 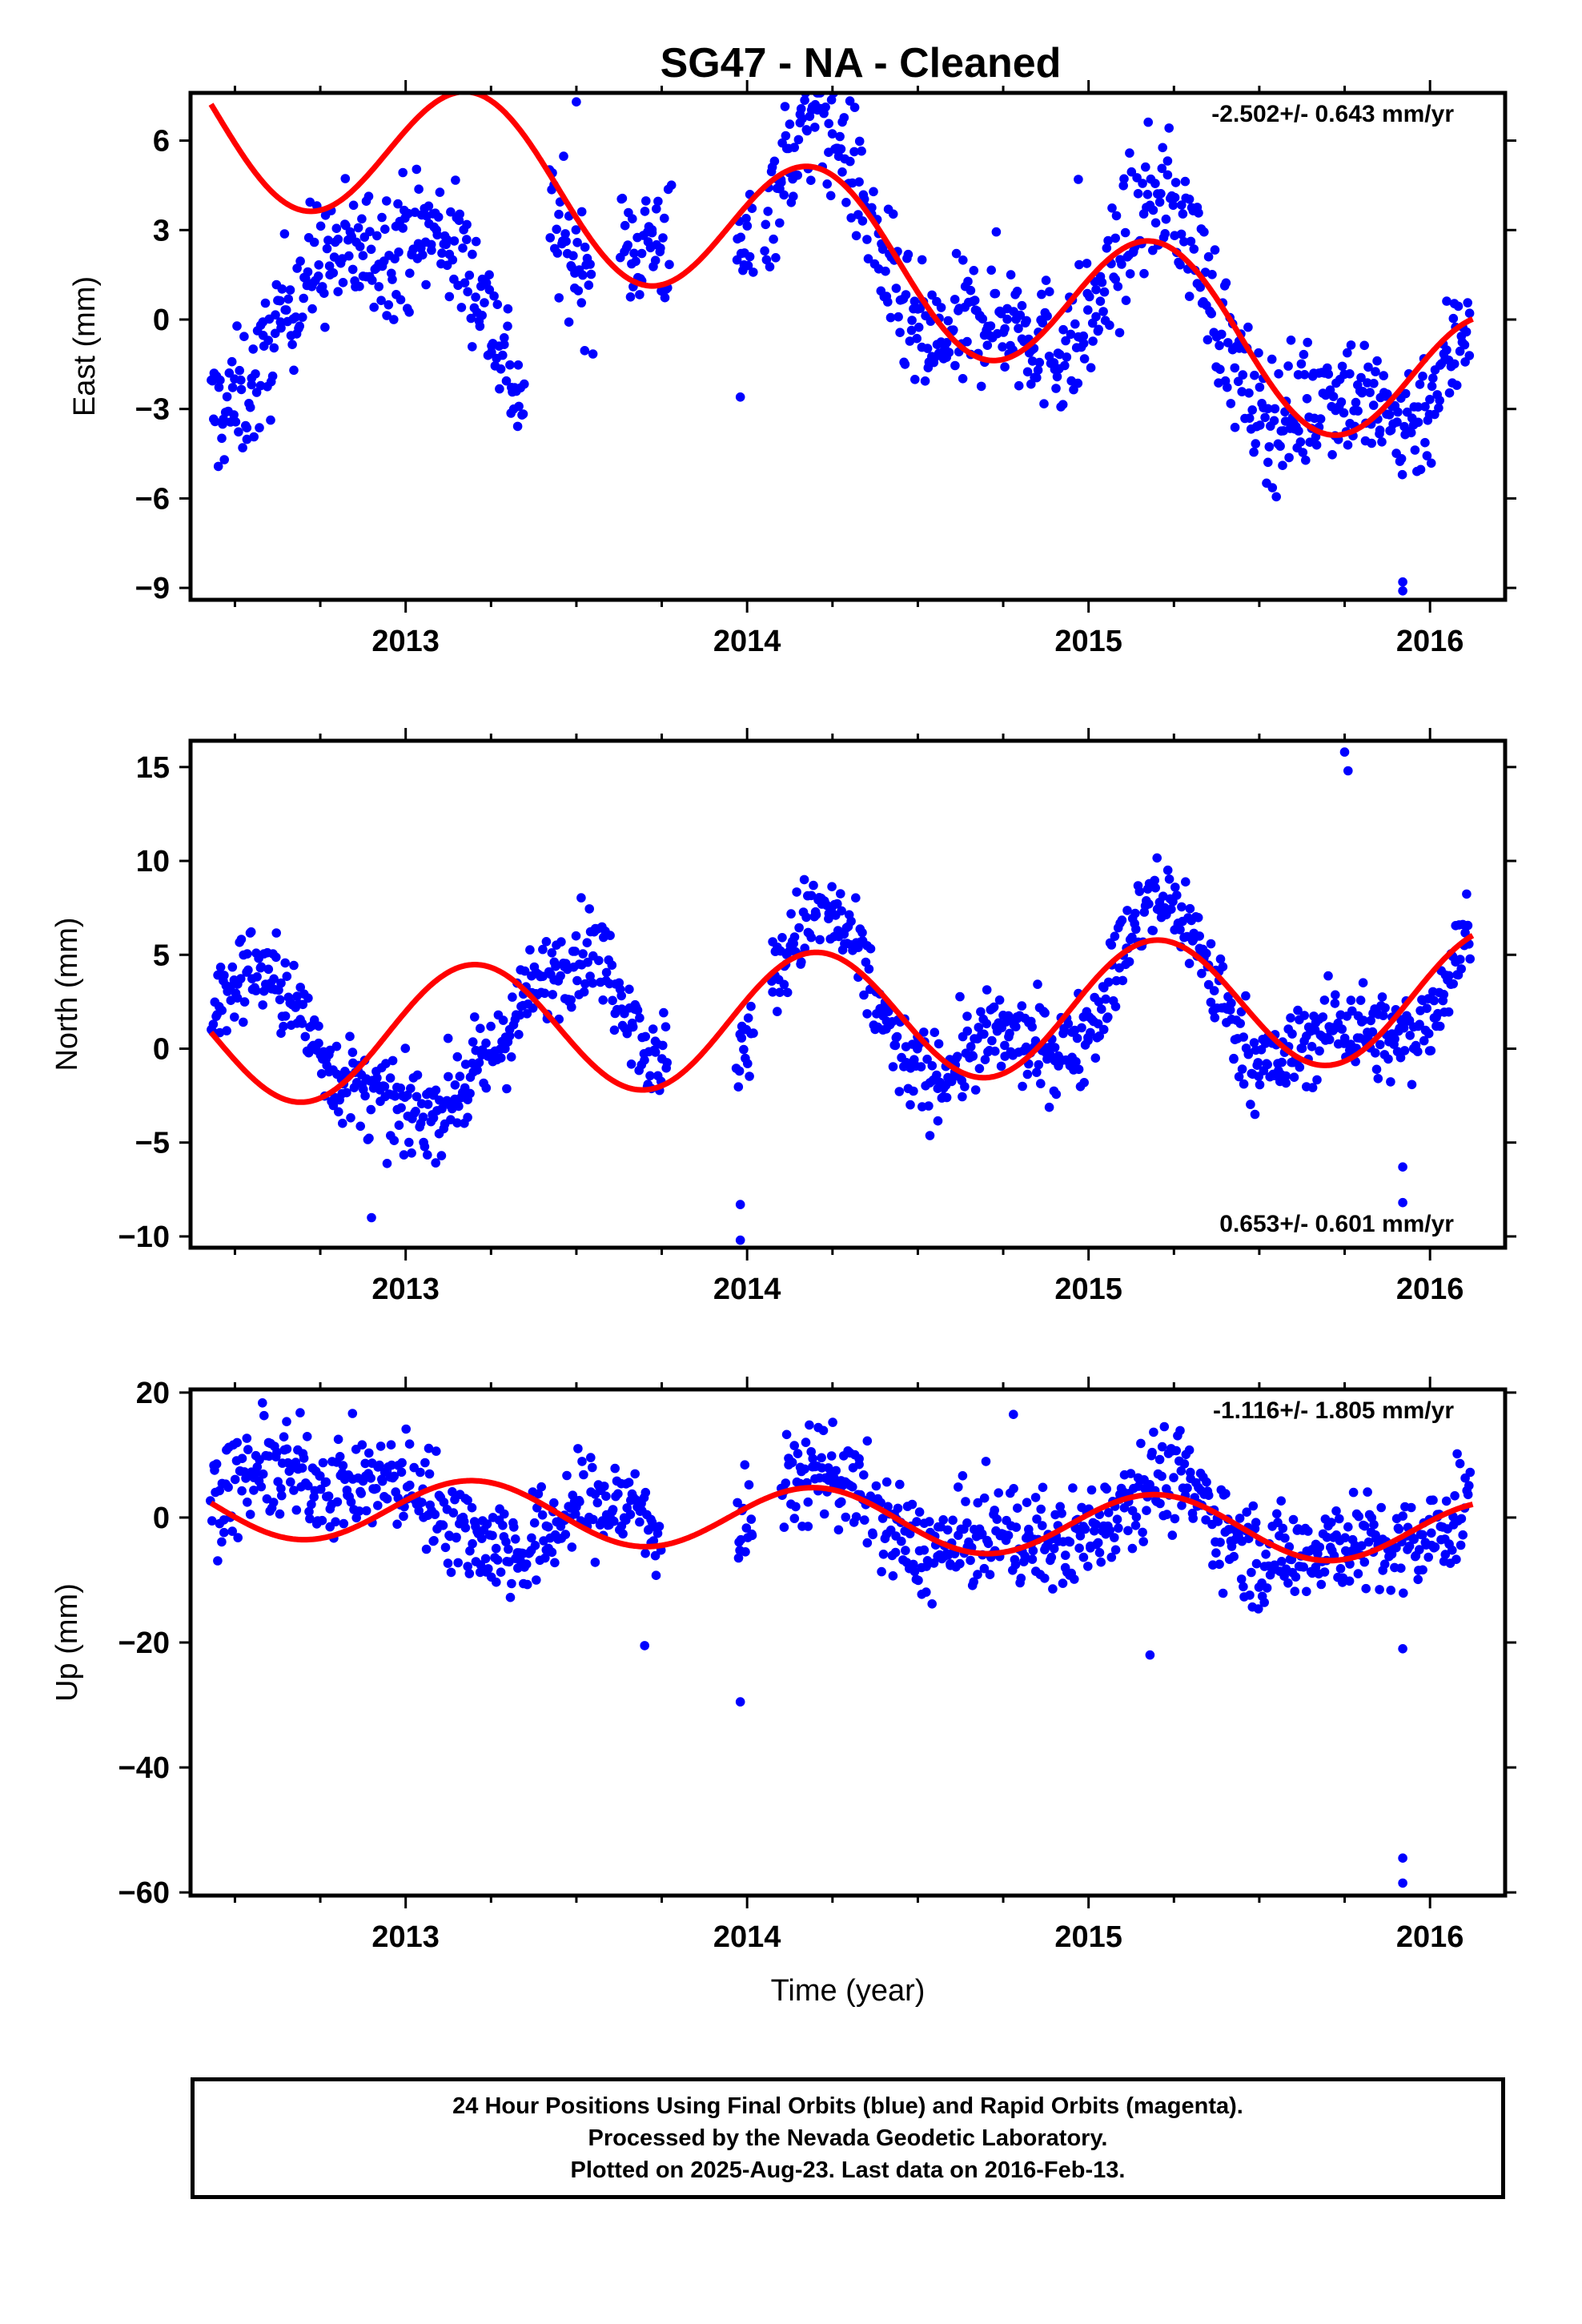 What do you see at coordinates (1430, 641) in the screenshot?
I see `x-tick-label: 2016` at bounding box center [1430, 641].